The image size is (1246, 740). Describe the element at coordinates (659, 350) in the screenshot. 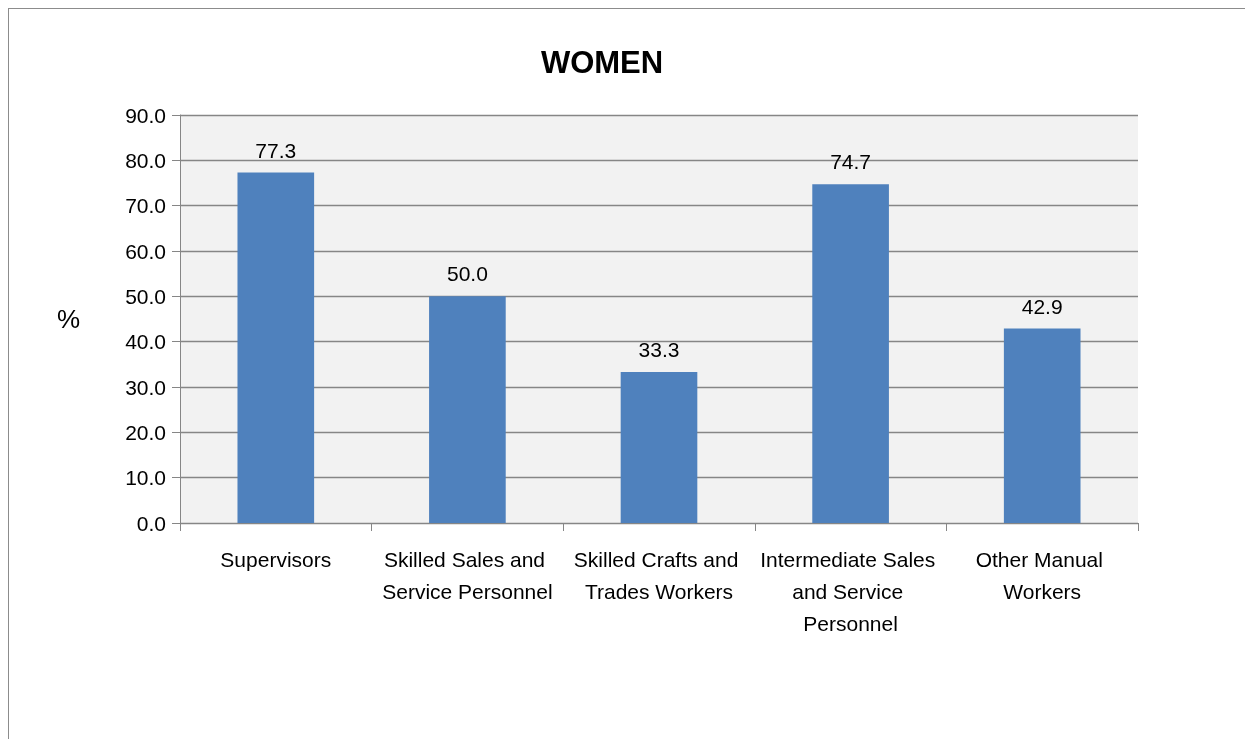

I see `data-label: 33.3` at that location.